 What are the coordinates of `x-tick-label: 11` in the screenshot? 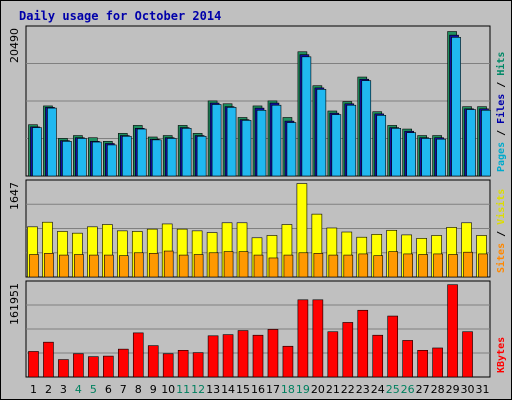 It's located at (183, 389).